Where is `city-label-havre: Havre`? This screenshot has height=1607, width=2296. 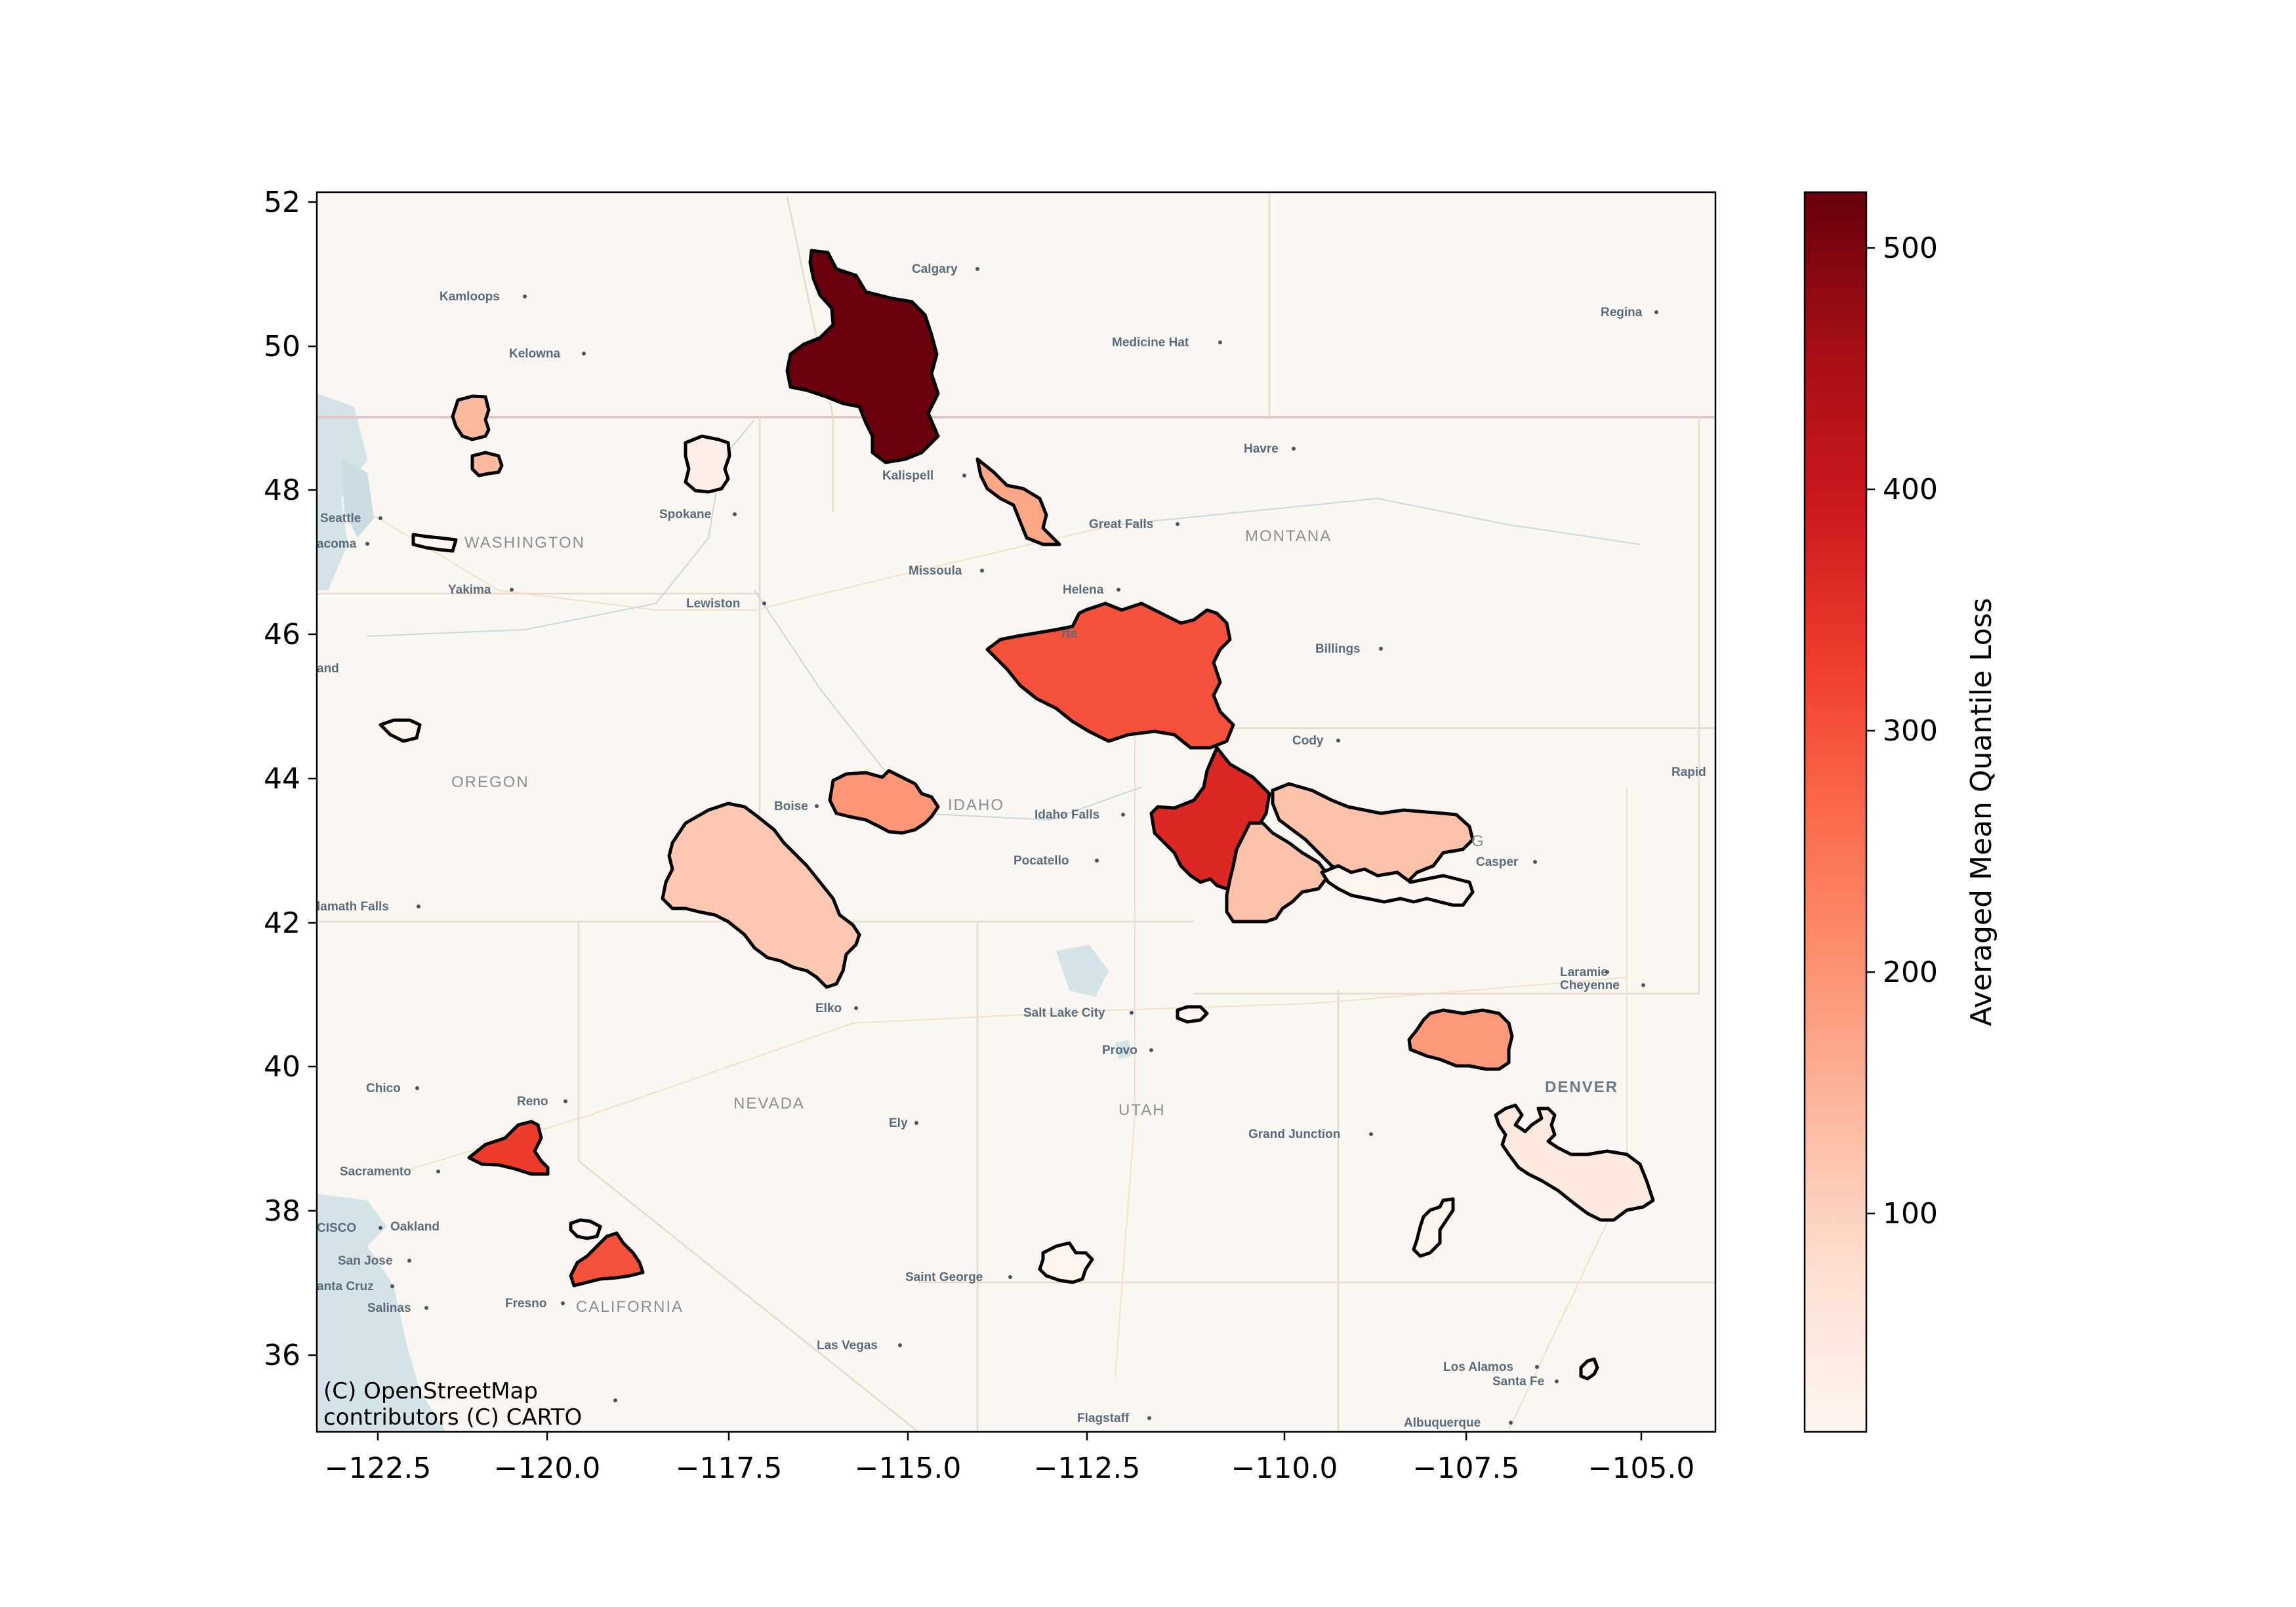 city-label-havre: Havre is located at coordinates (1261, 449).